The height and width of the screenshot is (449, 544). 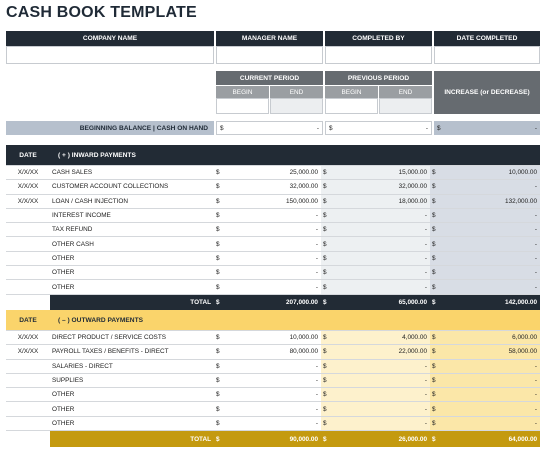 What do you see at coordinates (272, 187) in the screenshot?
I see `row-current-value: 32,000.00` at bounding box center [272, 187].